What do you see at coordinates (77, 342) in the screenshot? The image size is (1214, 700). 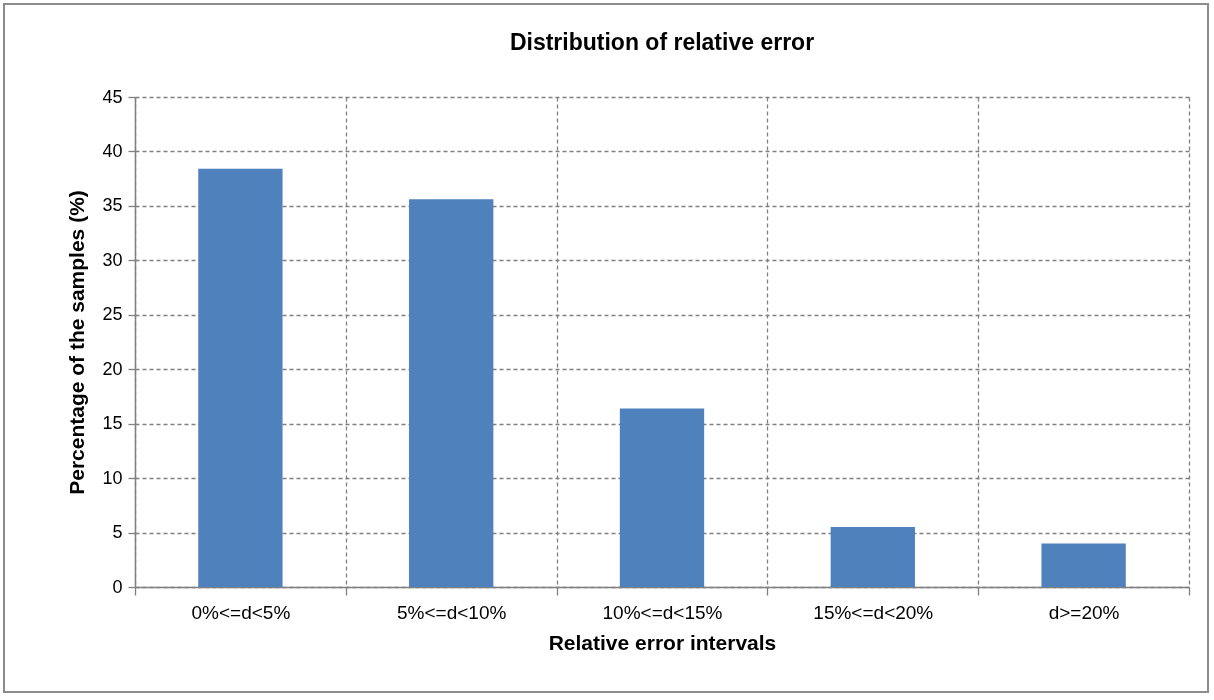 I see `y-axis-title: Percentage of the samples (%)` at bounding box center [77, 342].